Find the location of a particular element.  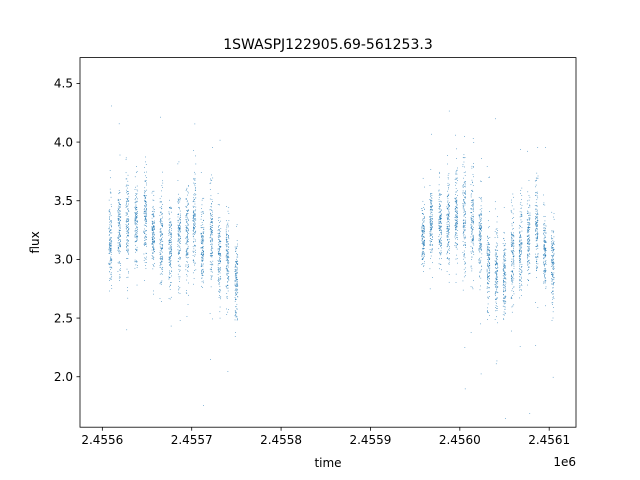

y-tick-label: 2.0 is located at coordinates (63, 377).